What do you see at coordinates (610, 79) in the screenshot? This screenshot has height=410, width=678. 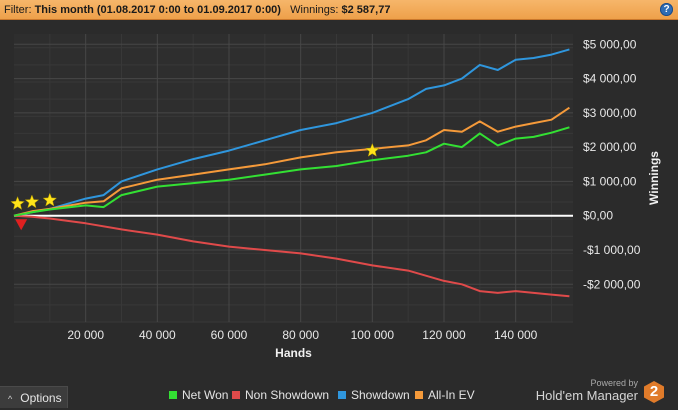 I see `y-tick-label: $4 000,00` at bounding box center [610, 79].